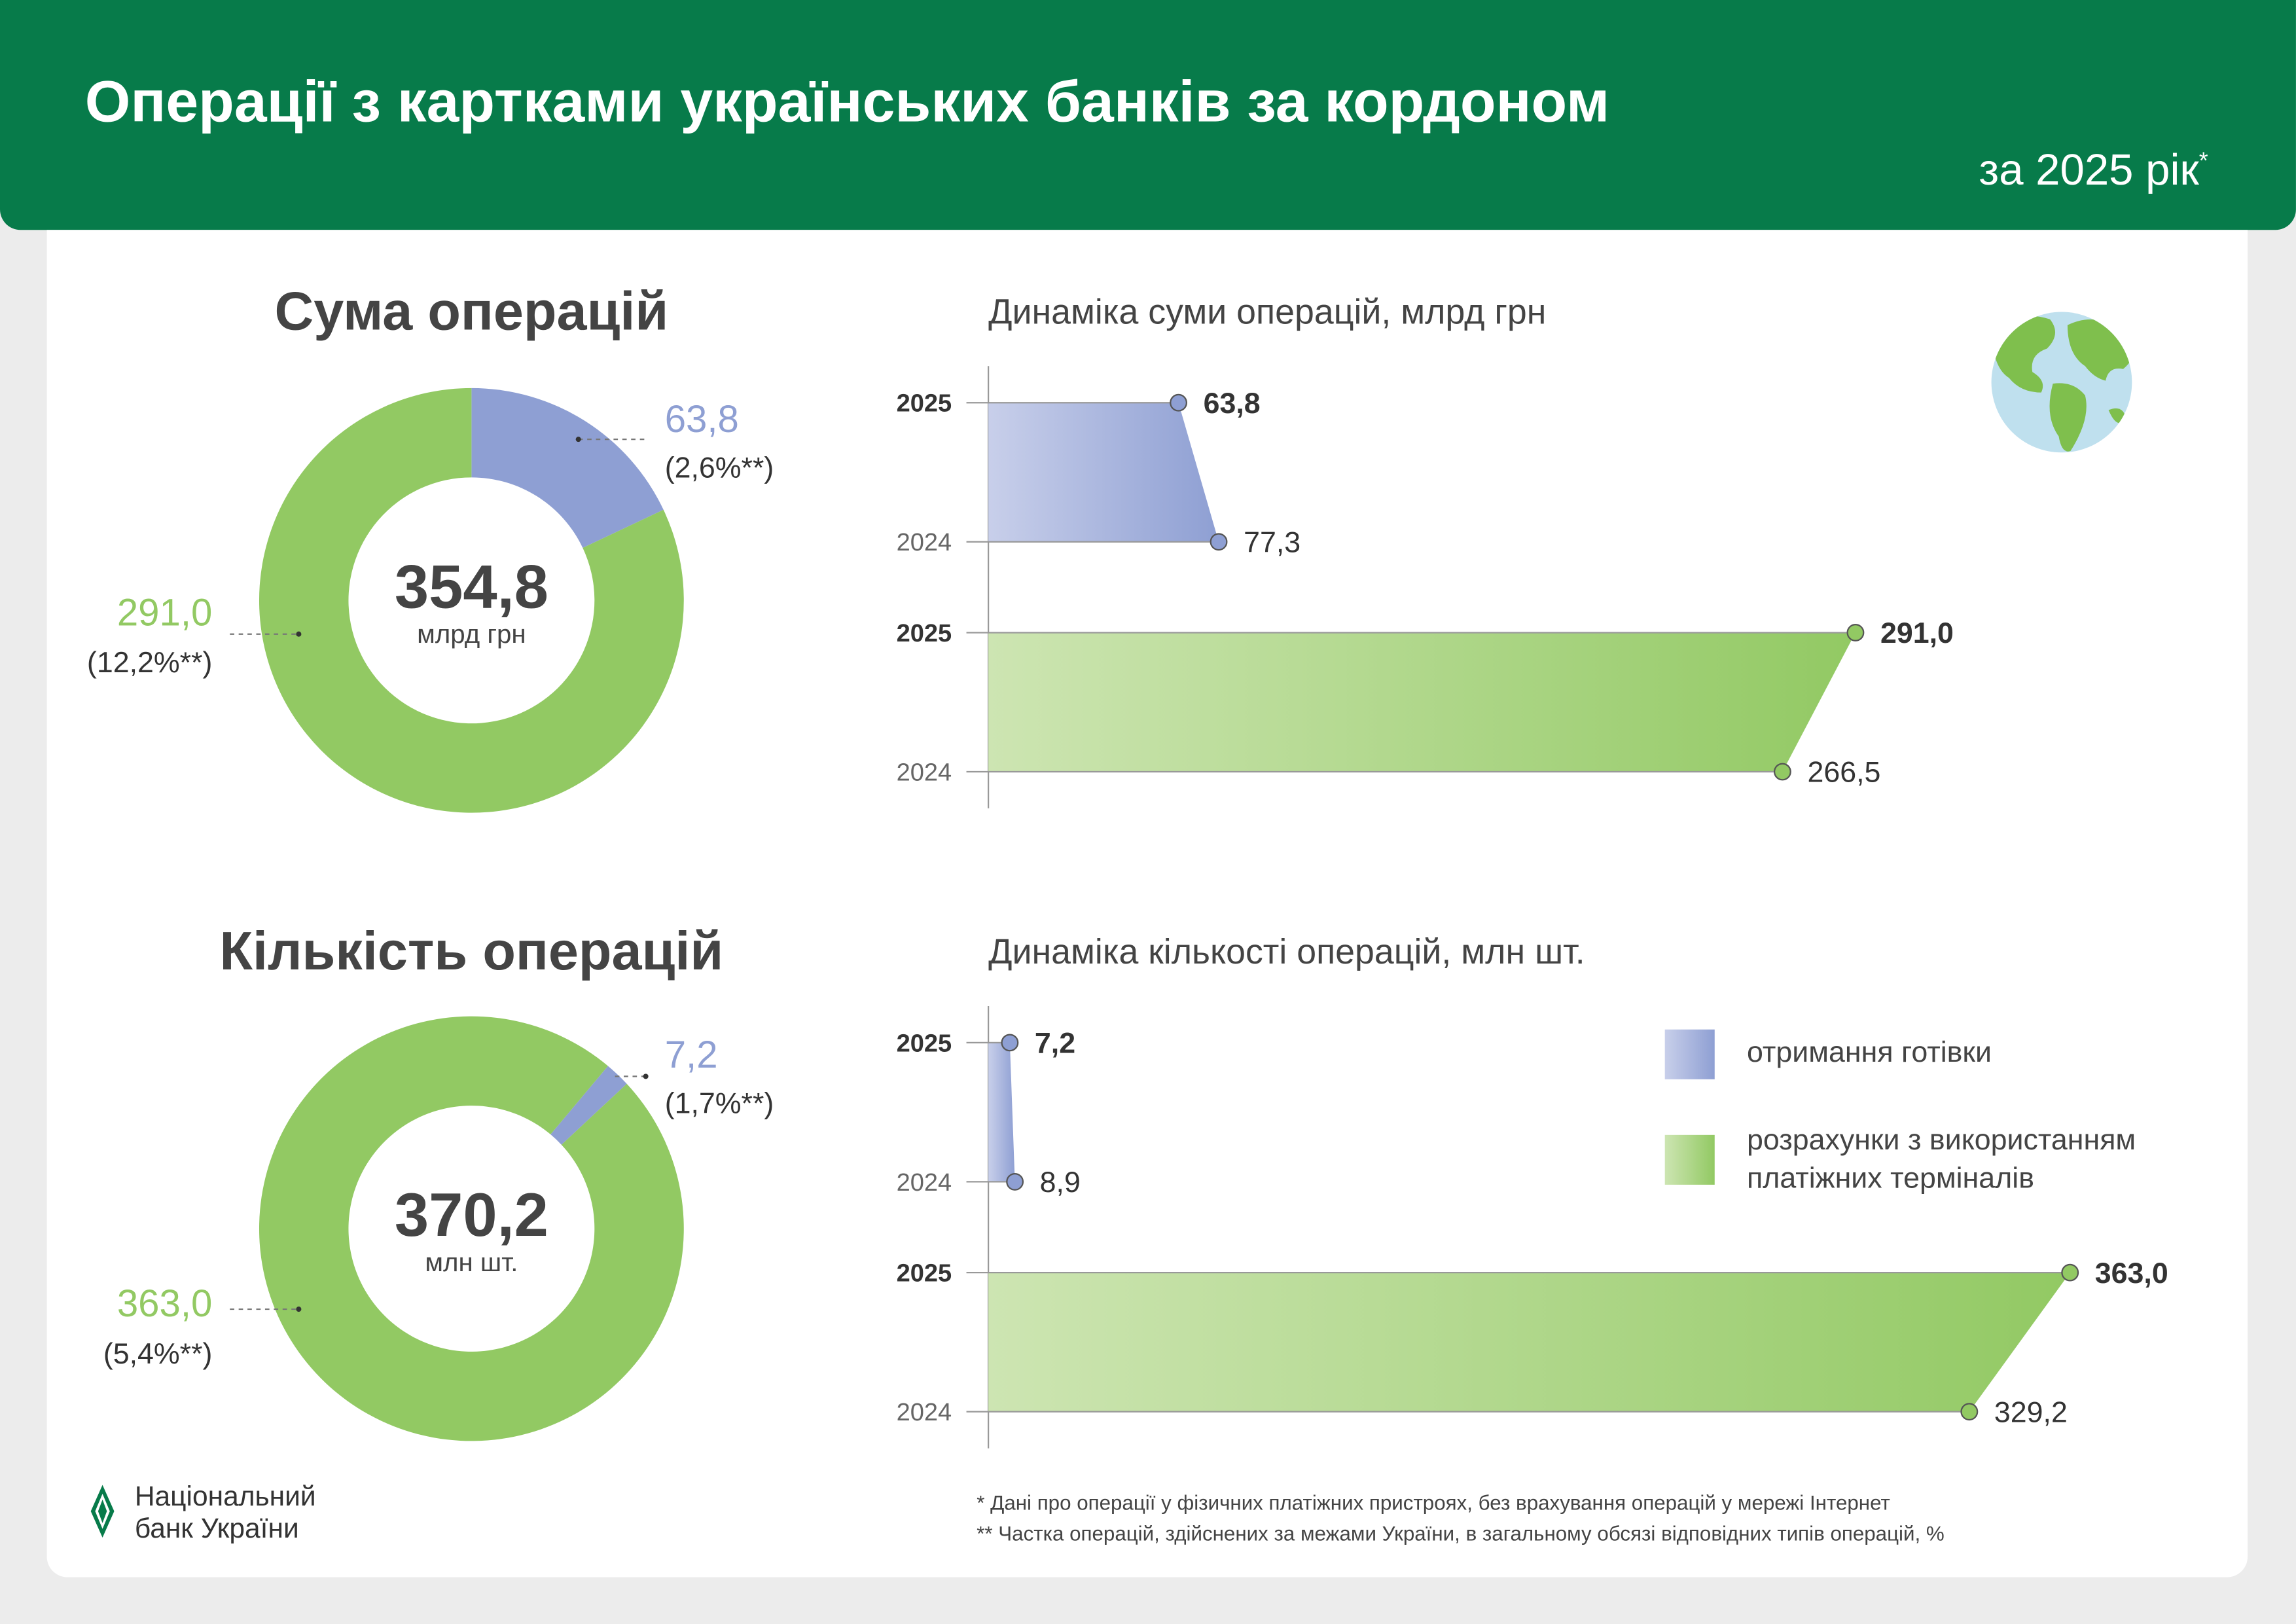 The height and width of the screenshot is (1624, 2296). Describe the element at coordinates (1843, 772) in the screenshot. I see `data-label: 266,5` at that location.